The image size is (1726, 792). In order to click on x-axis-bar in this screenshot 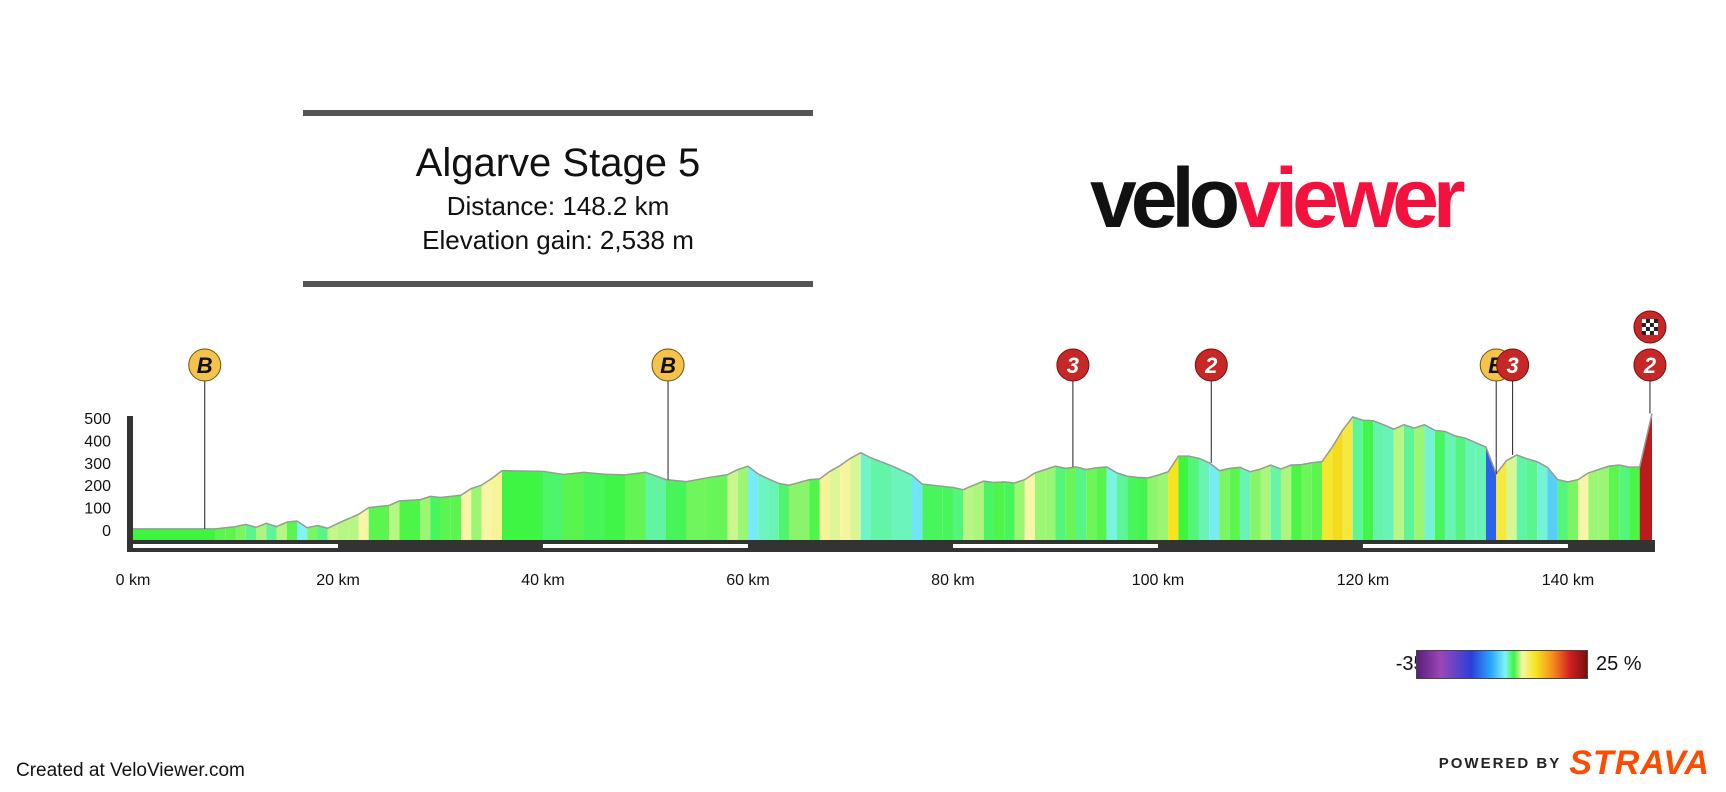, I will do `click(891, 546)`.